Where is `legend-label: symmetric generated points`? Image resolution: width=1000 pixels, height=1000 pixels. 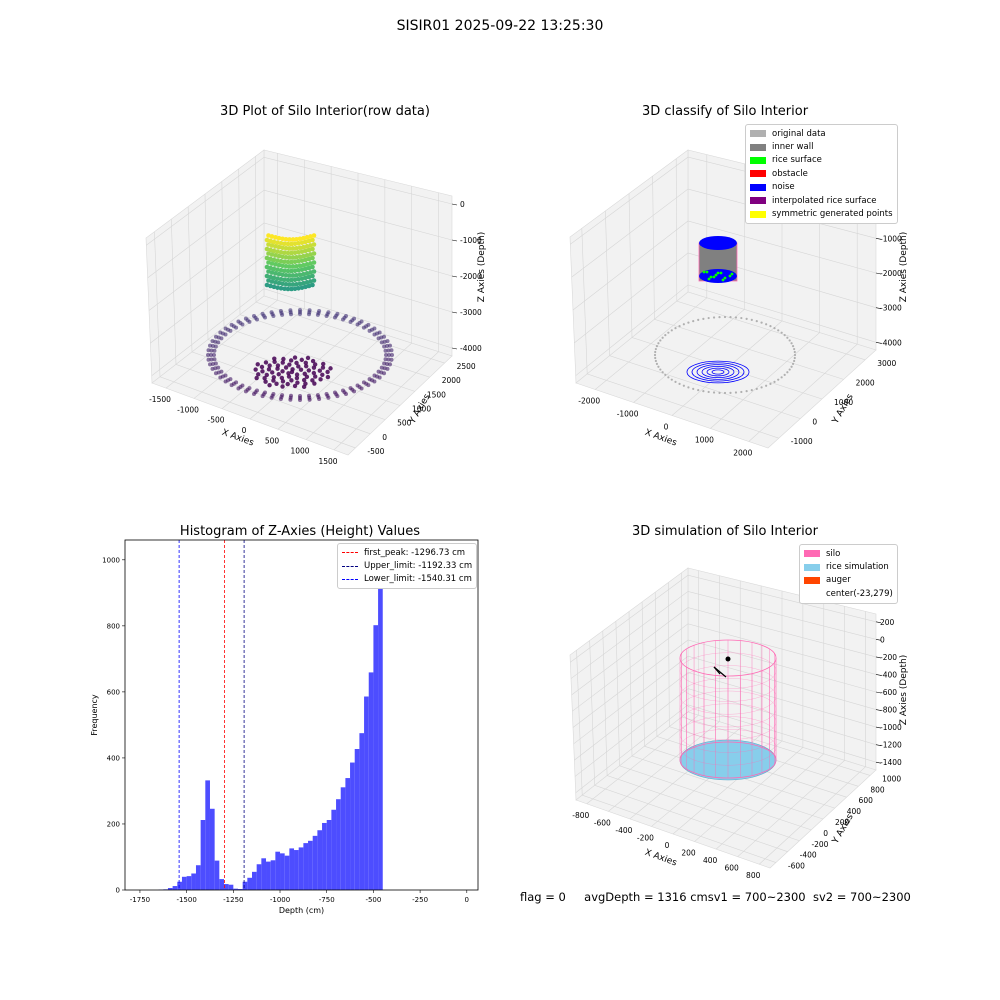 legend-label: symmetric generated points is located at coordinates (832, 214).